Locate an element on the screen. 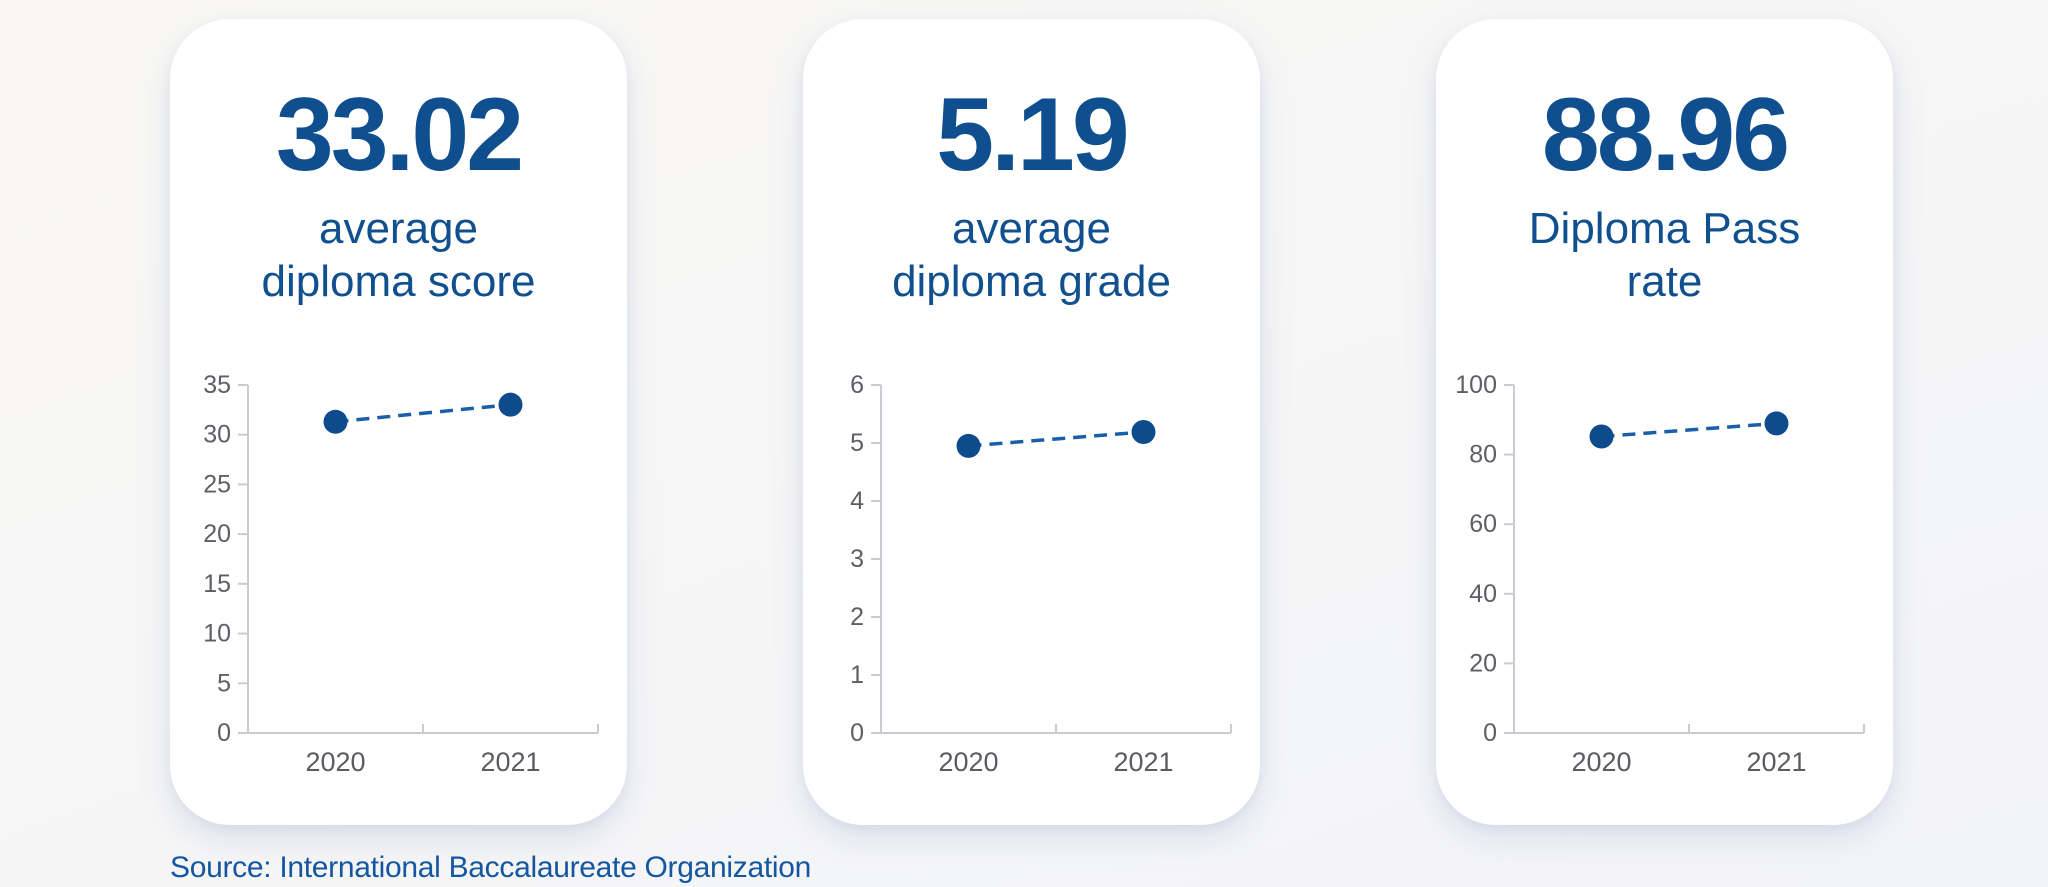  stat-label: Diploma Pass rate is located at coordinates (1664, 255).